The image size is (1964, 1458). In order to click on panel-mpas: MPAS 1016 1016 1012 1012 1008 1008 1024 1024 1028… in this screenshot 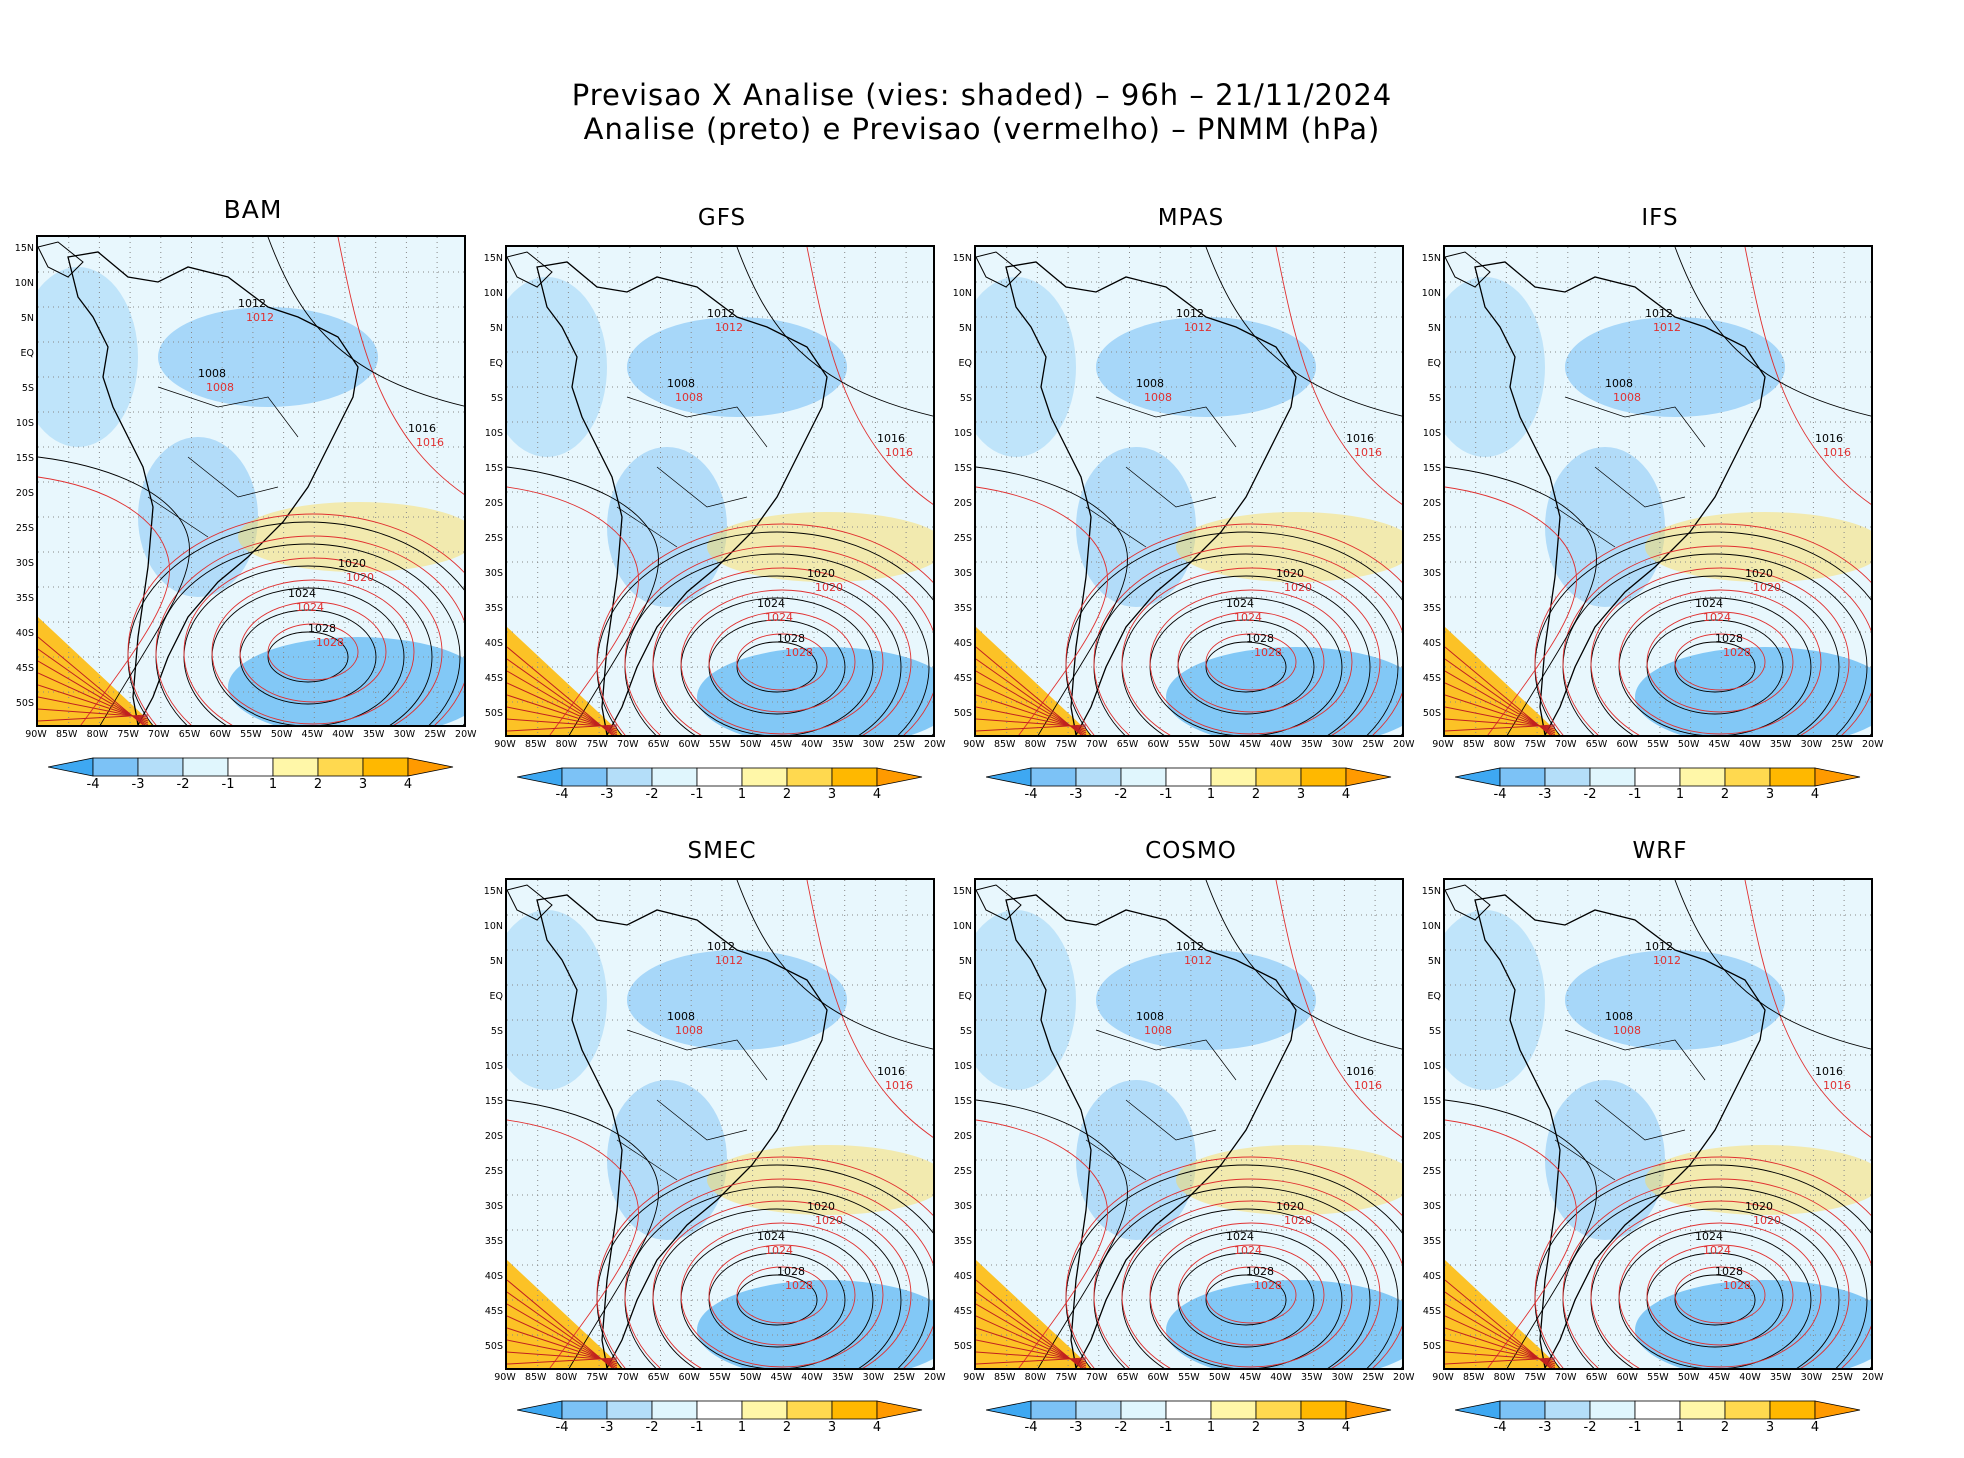, I will do `click(1189, 515)`.